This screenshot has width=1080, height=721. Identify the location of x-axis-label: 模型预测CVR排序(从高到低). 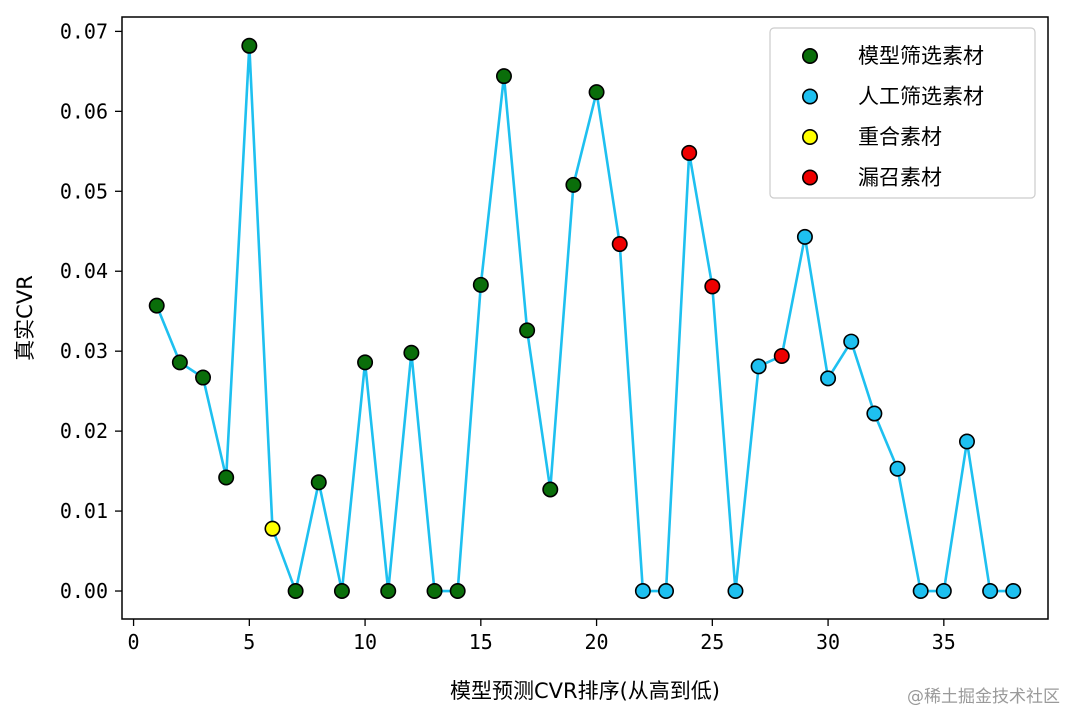
(585, 691).